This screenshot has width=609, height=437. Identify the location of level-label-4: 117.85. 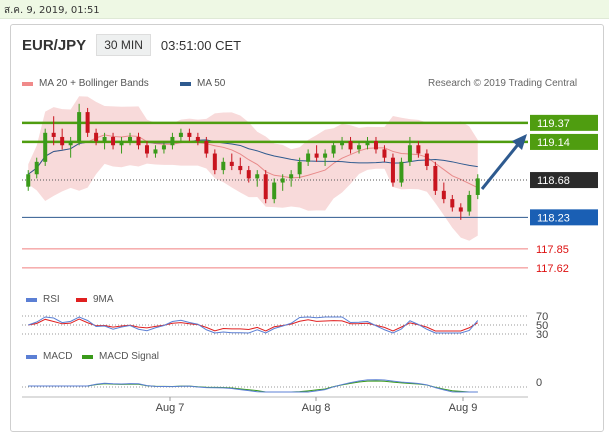
(552, 250).